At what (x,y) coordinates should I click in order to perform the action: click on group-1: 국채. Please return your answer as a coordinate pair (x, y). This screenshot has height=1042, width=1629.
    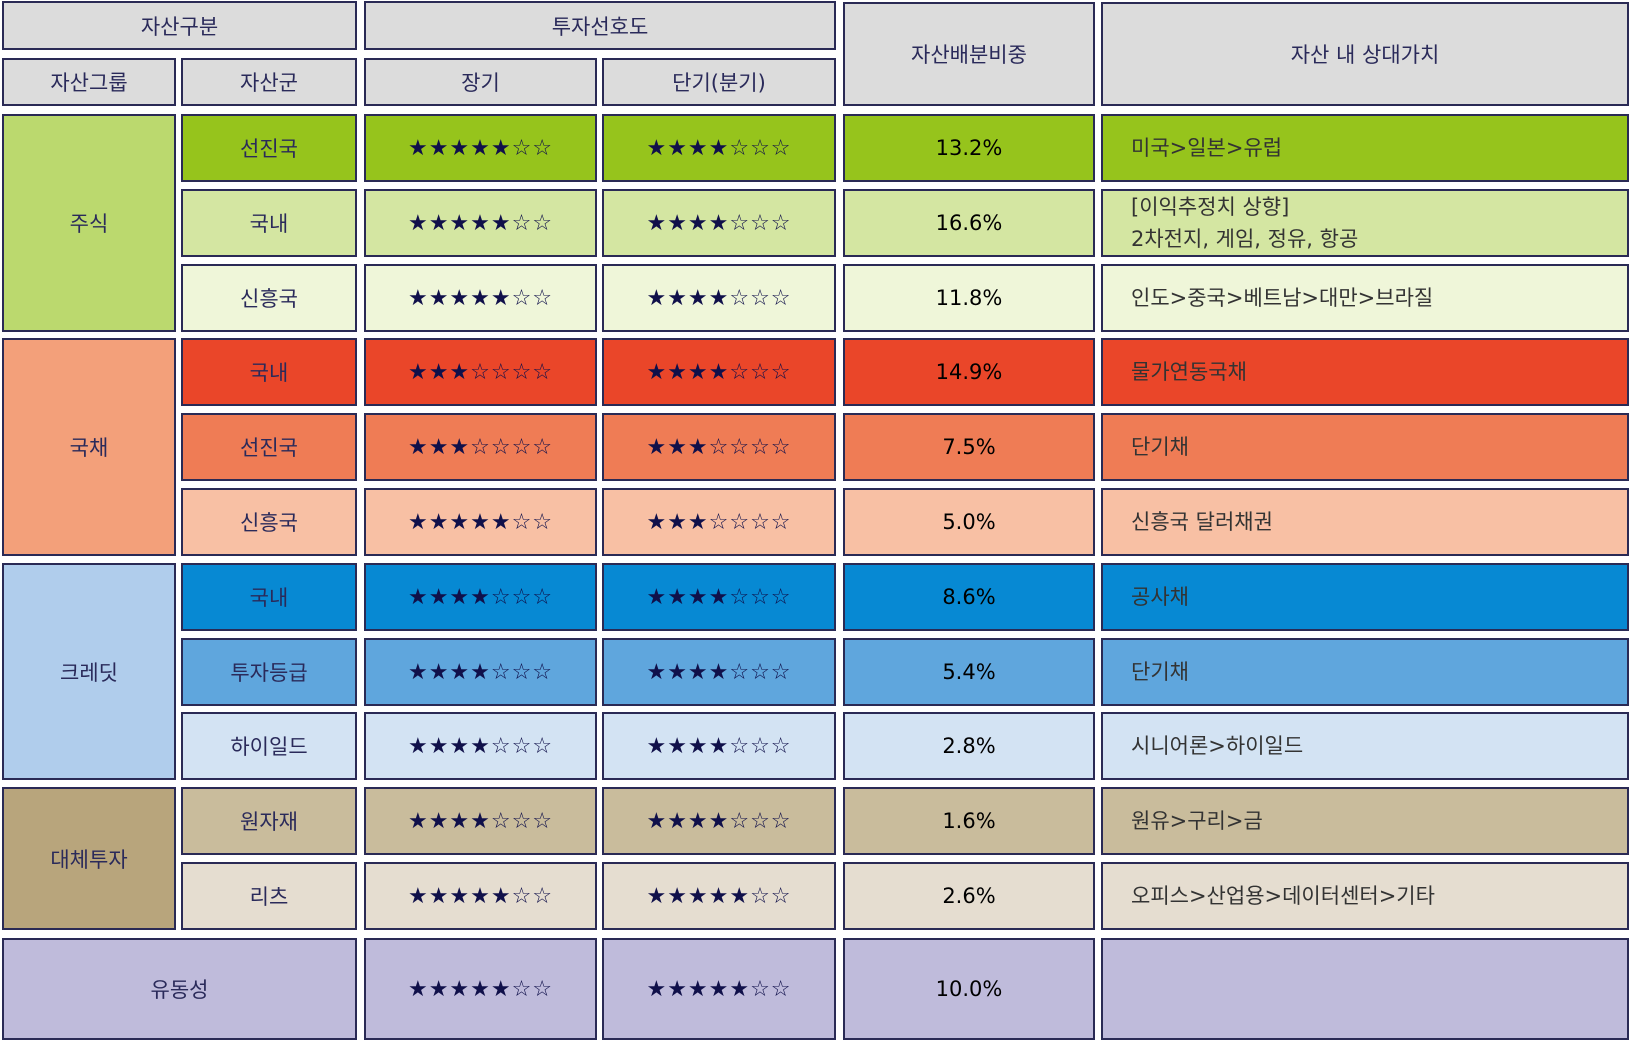
    Looking at the image, I should click on (89, 447).